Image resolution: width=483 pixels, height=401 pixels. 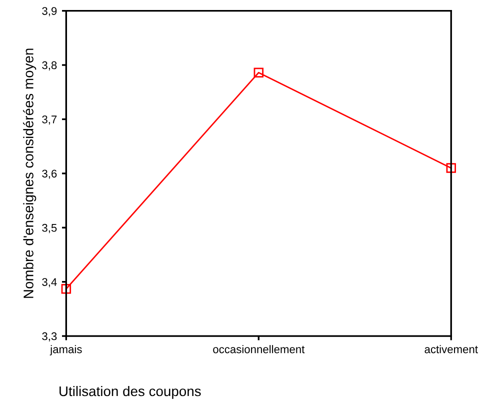 What do you see at coordinates (130, 392) in the screenshot?
I see `x-axis-title: Utilisation des coupons` at bounding box center [130, 392].